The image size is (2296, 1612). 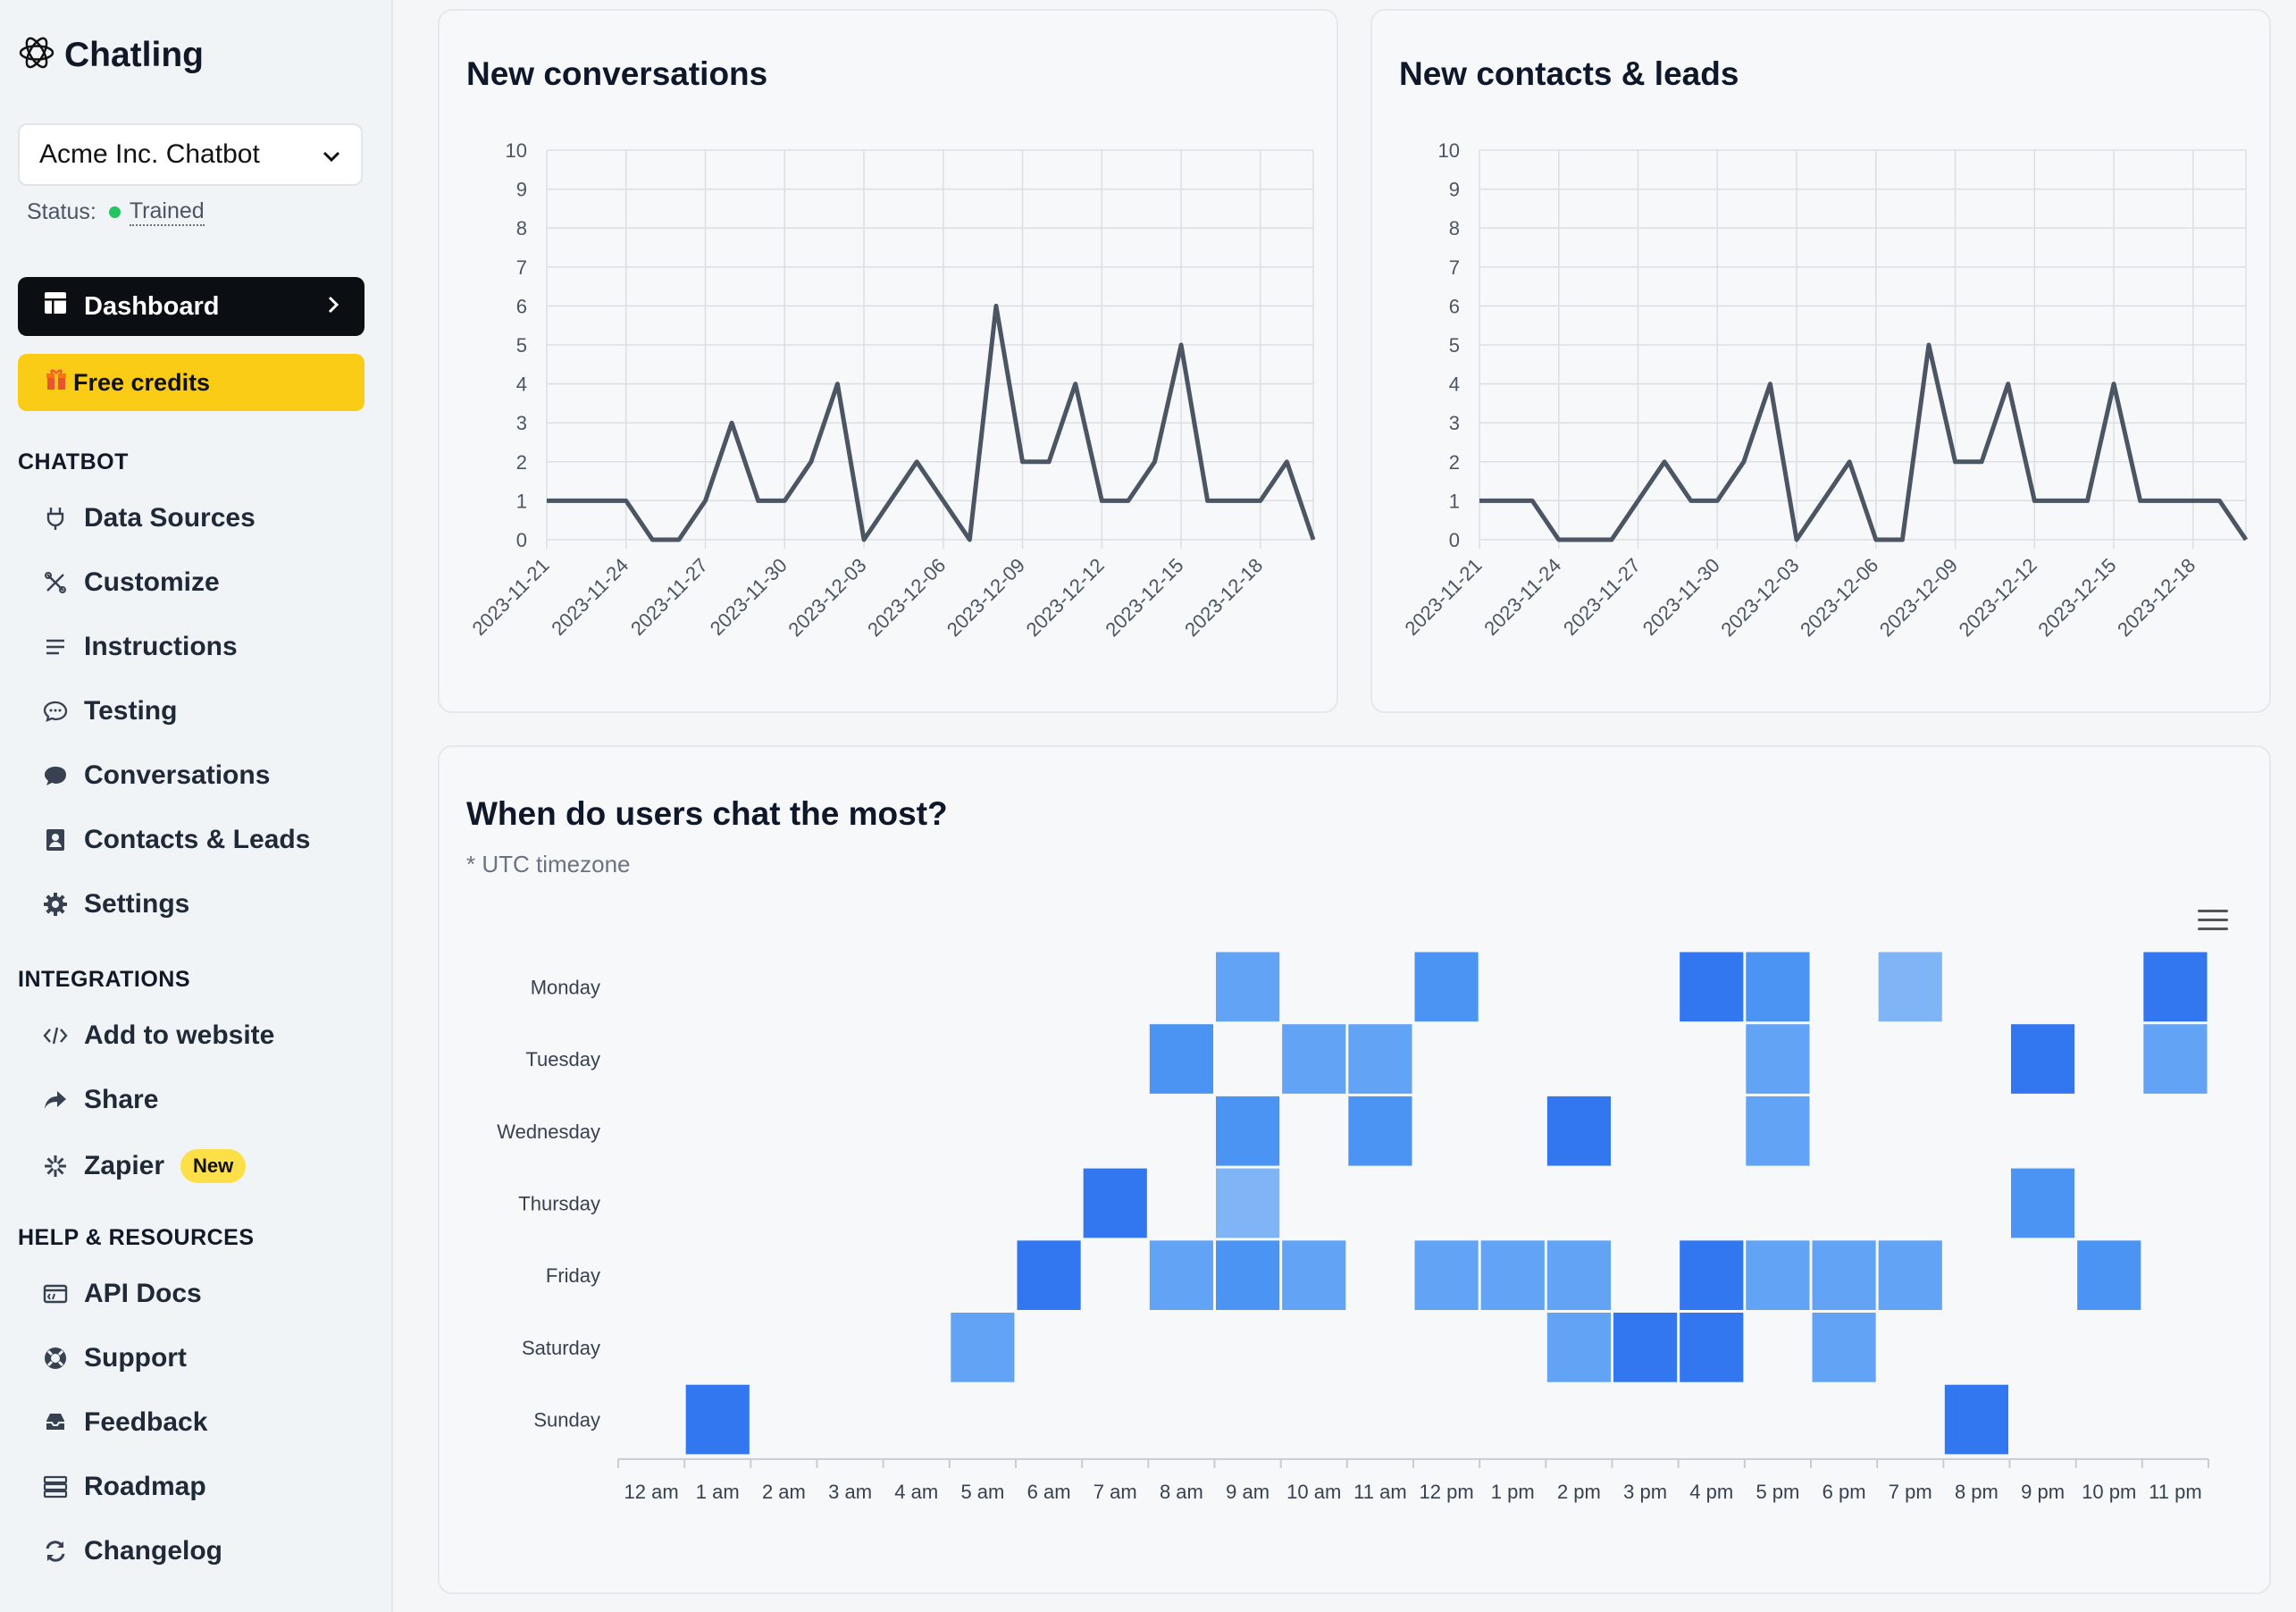 What do you see at coordinates (916, 1492) in the screenshot?
I see `heatmap-col-label: 4 am` at bounding box center [916, 1492].